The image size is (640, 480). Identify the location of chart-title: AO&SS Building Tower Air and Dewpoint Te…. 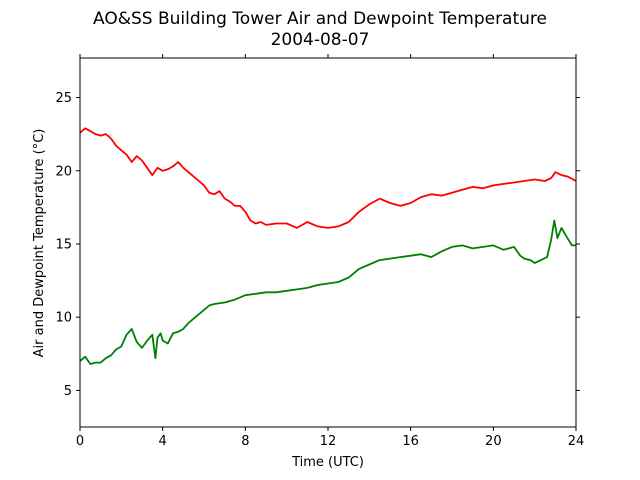
(320, 19).